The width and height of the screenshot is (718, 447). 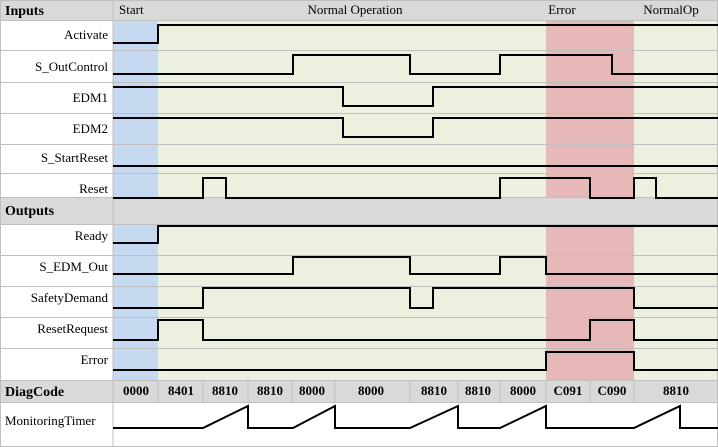 I want to click on outputs-header-bar, so click(x=359, y=210).